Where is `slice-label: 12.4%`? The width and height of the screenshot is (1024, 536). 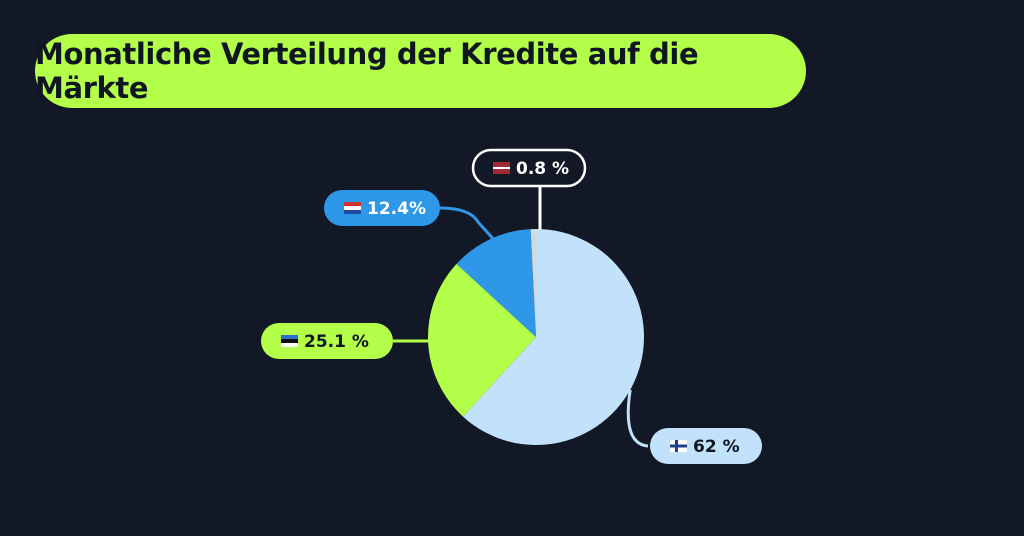
slice-label: 12.4% is located at coordinates (382, 208).